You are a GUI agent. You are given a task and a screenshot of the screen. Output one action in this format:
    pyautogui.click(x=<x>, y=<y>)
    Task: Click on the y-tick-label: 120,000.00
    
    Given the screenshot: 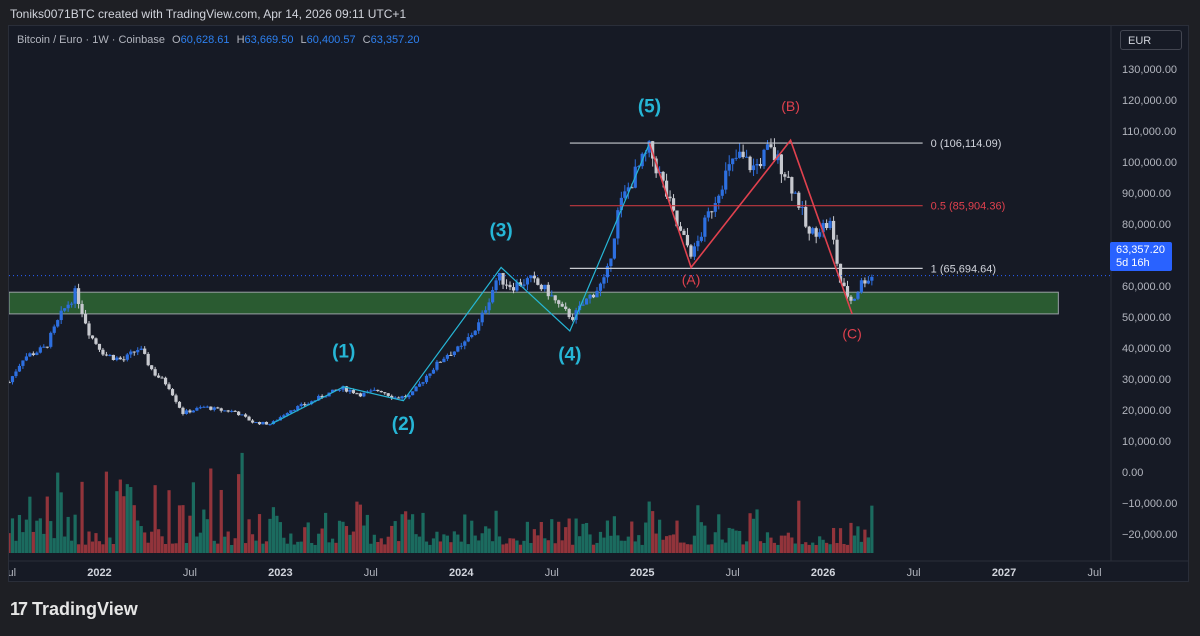 What is the action you would take?
    pyautogui.click(x=1149, y=101)
    